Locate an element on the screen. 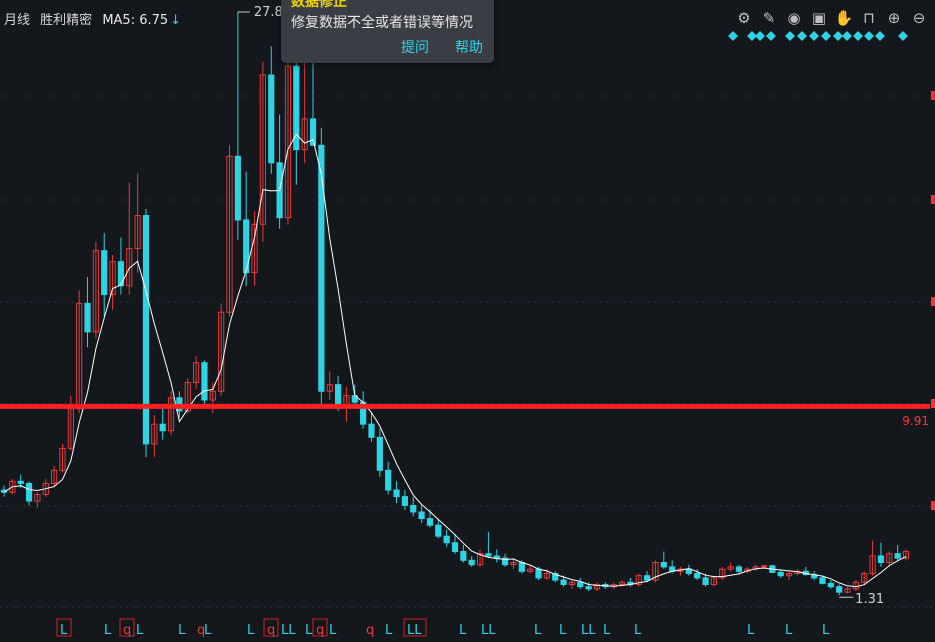 The width and height of the screenshot is (935, 642). brush-icon: ✎ is located at coordinates (769, 18).